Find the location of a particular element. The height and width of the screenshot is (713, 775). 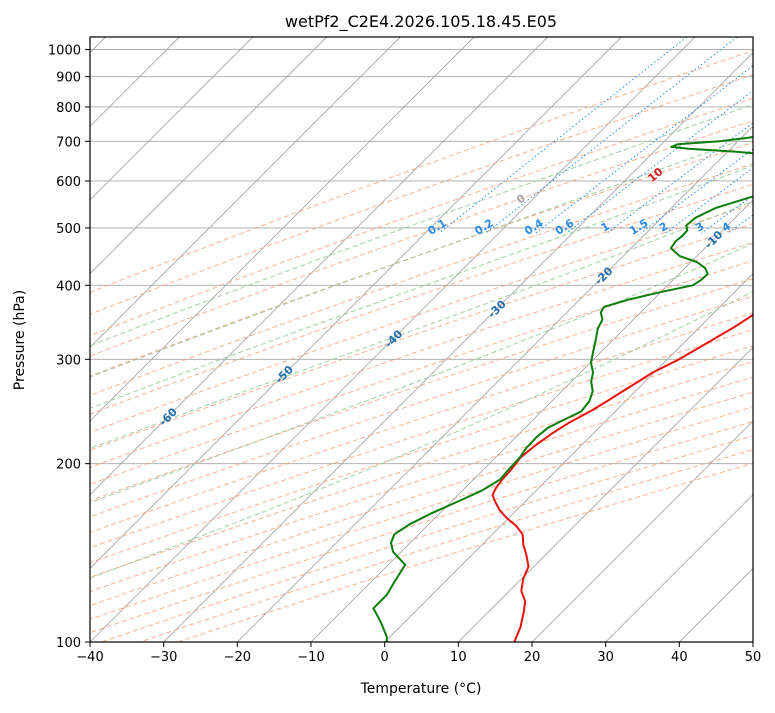

y-tick-label: 800 is located at coordinates (68, 108).